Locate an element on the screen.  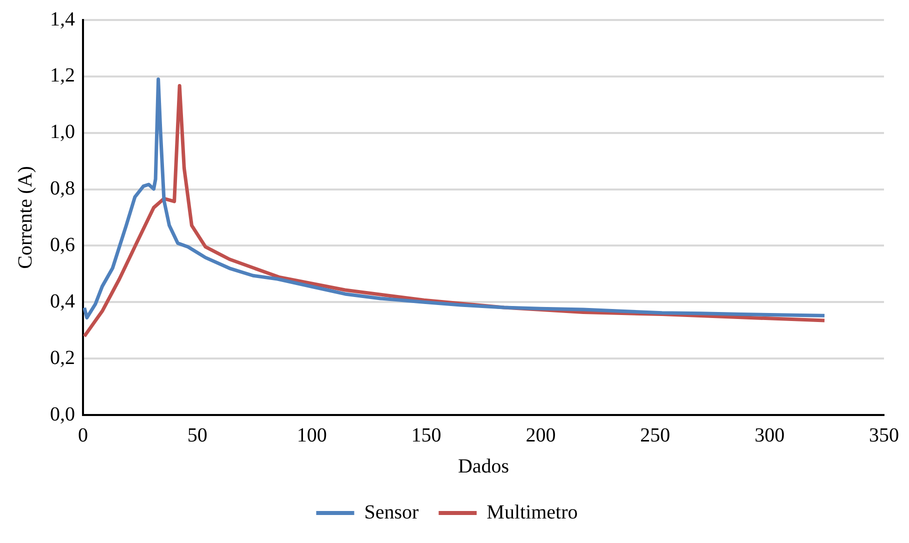
x-tick-label: 100 is located at coordinates (311, 435).